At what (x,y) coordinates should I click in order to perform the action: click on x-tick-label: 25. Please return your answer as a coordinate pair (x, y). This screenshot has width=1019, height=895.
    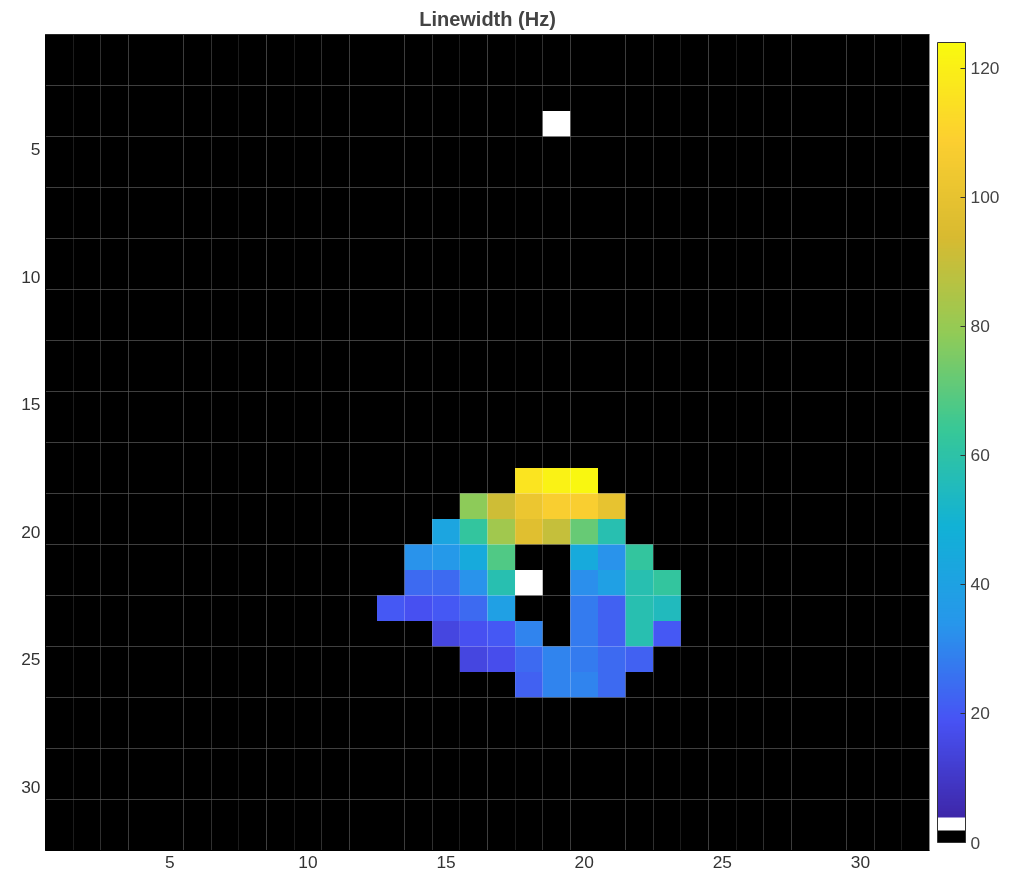
    Looking at the image, I should click on (722, 861).